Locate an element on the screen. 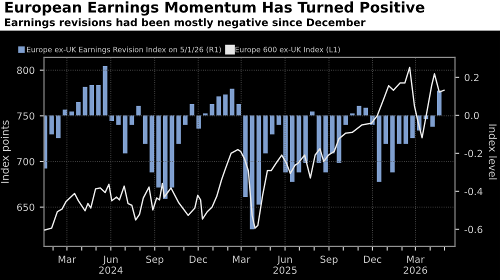  chart-subtitle: Earnings revisions had been mostly negative since December is located at coordinates (185, 23).